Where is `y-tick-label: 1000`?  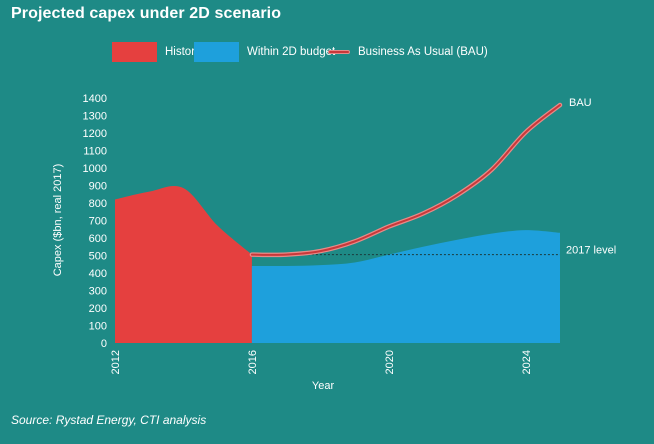 y-tick-label: 1000 is located at coordinates (95, 169).